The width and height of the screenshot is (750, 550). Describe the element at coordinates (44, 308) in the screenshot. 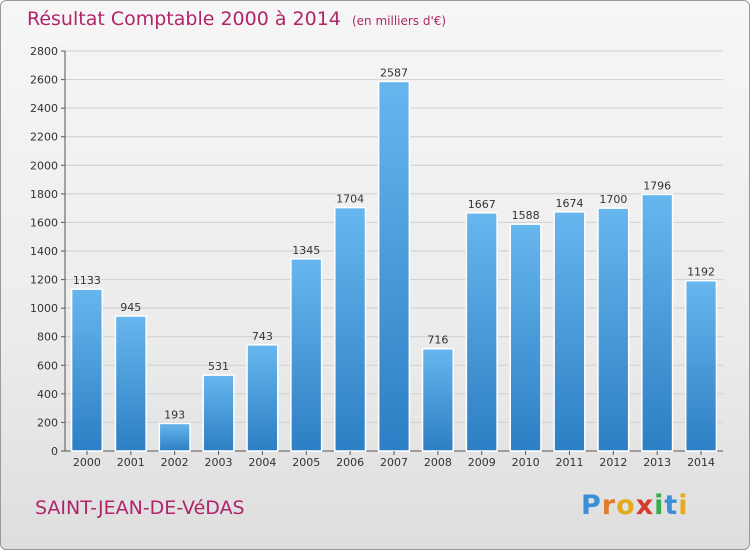

I see `y-tick-label: 1000` at that location.